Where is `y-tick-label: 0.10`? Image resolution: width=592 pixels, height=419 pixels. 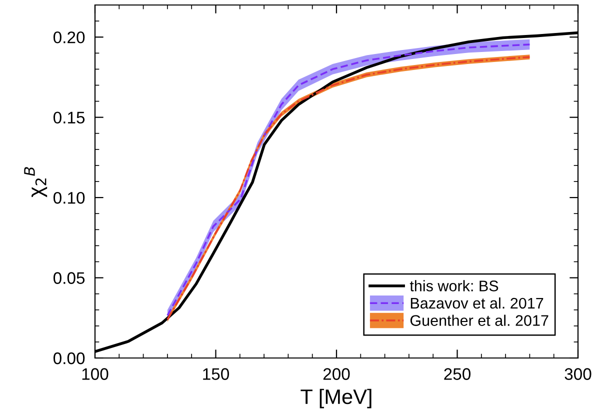 y-tick-label: 0.10 is located at coordinates (69, 198).